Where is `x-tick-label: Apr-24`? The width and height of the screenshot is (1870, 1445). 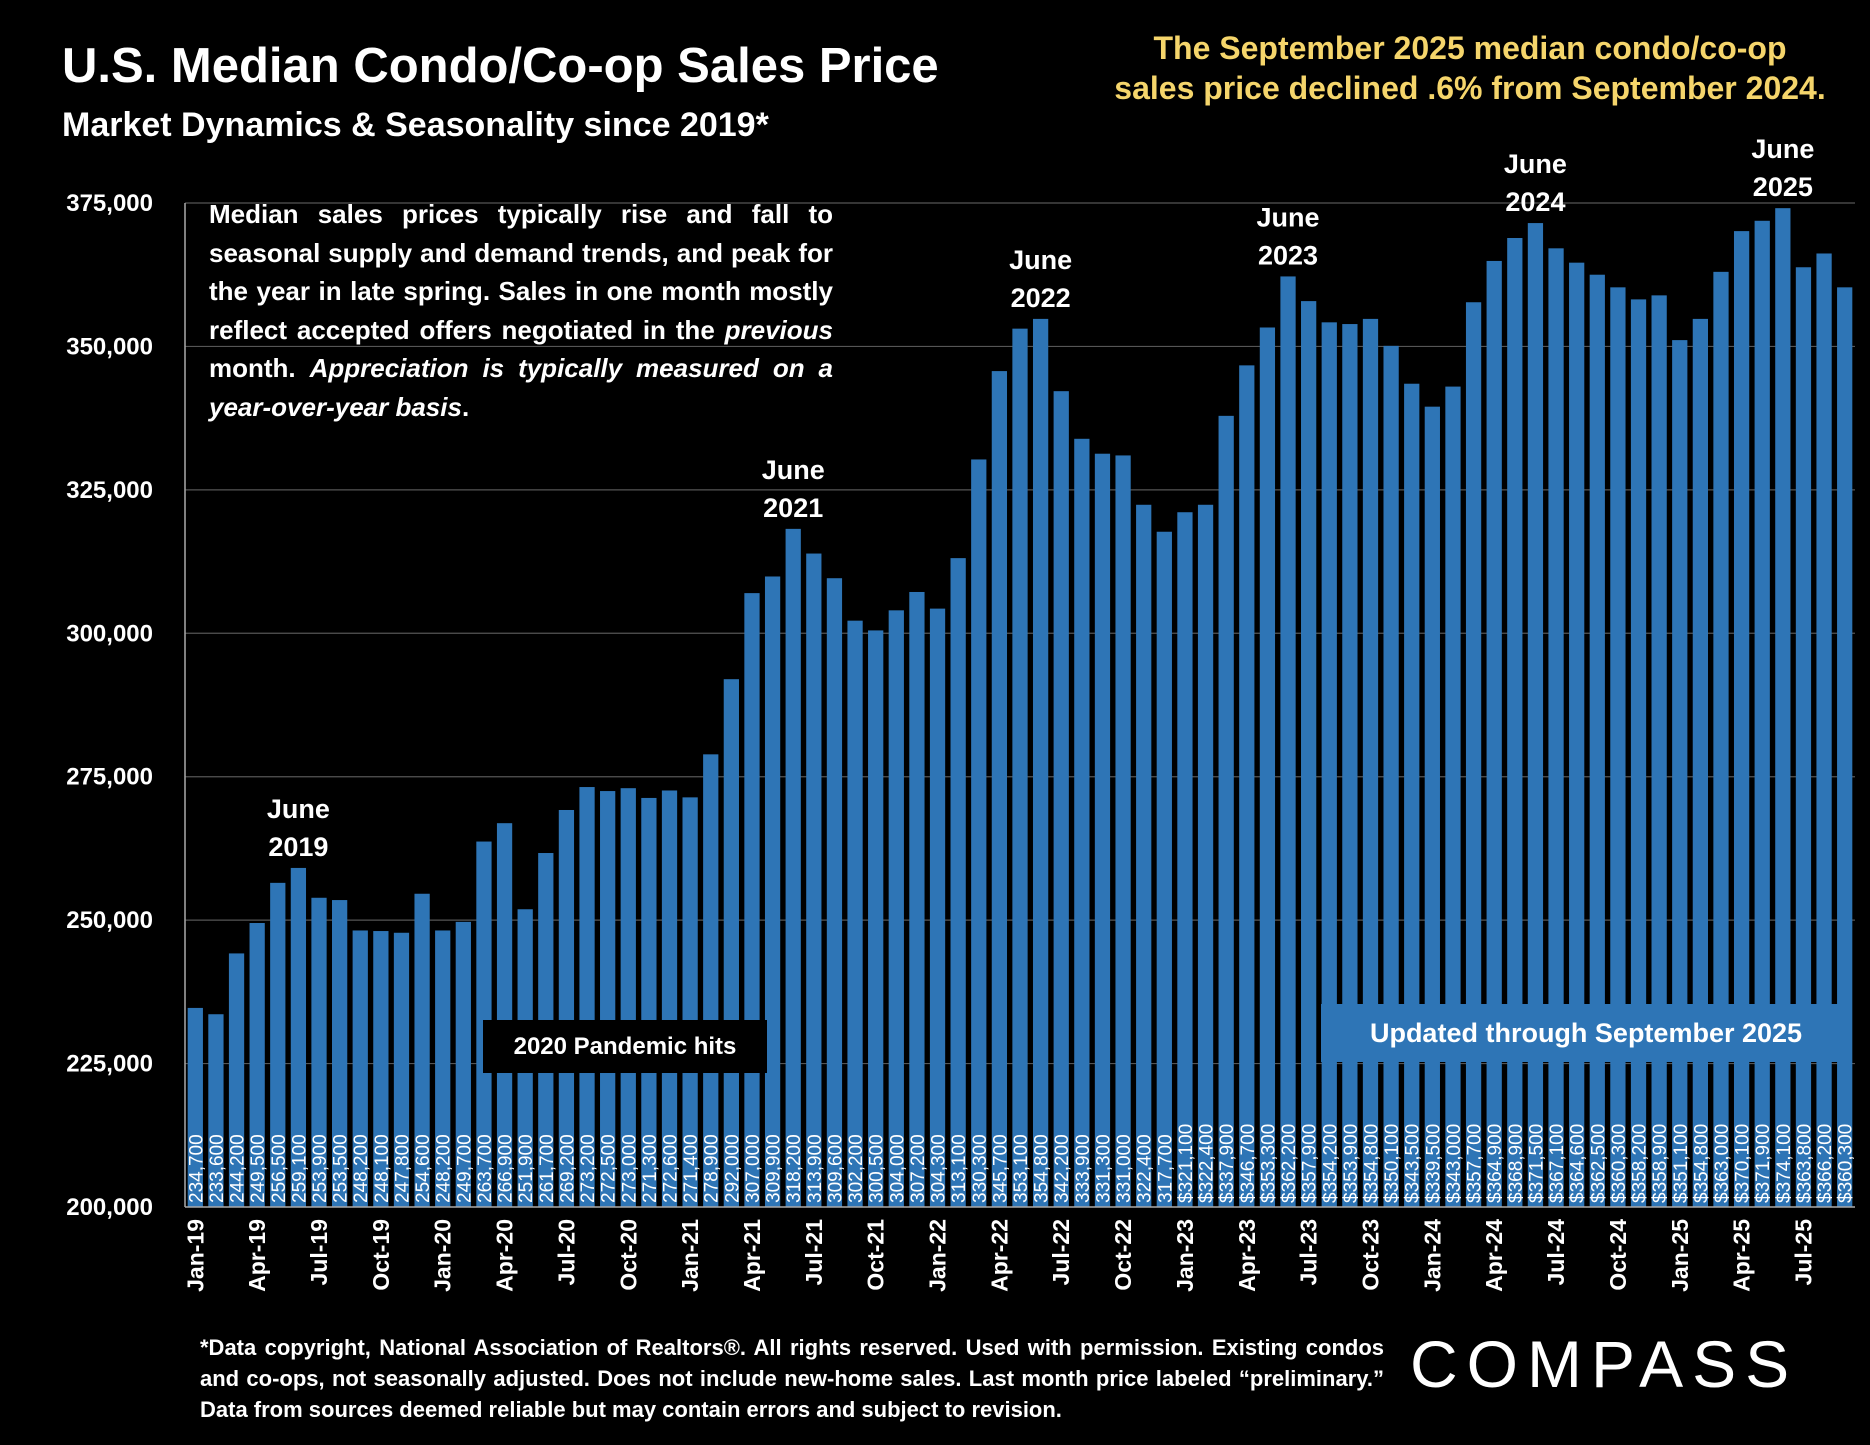 x-tick-label: Apr-24 is located at coordinates (1494, 1255).